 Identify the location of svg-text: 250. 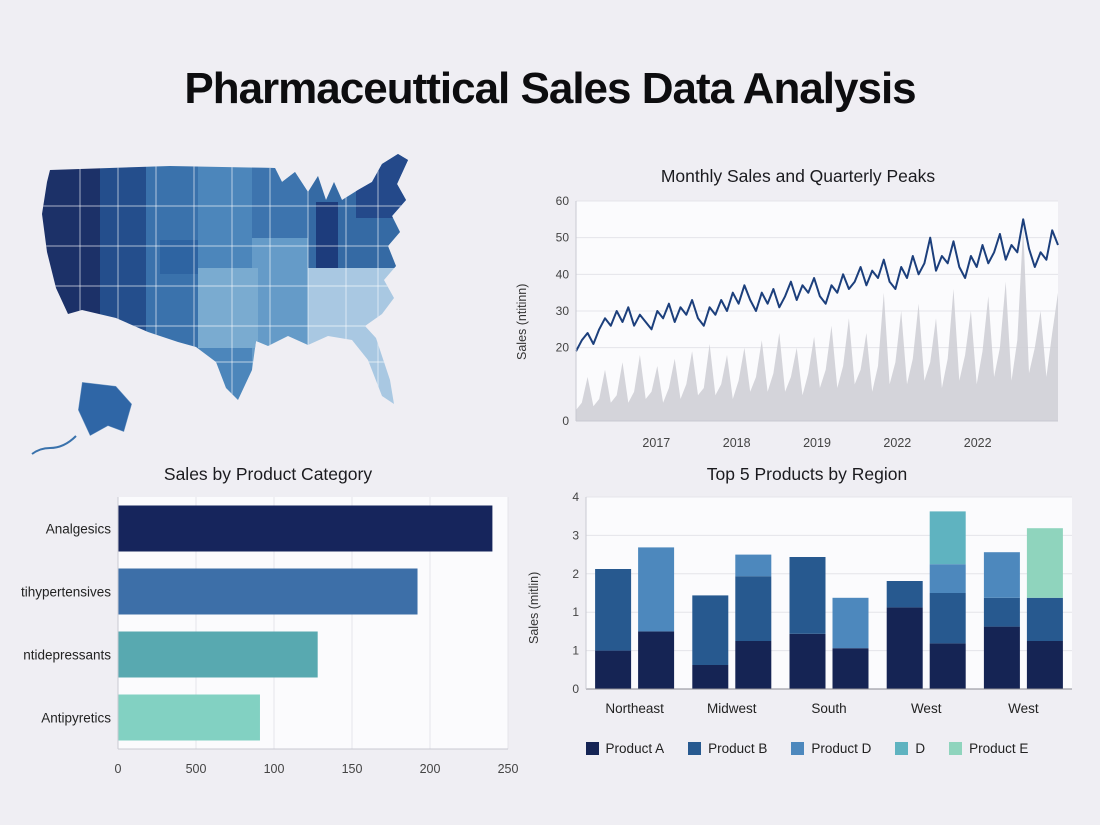
(508, 769).